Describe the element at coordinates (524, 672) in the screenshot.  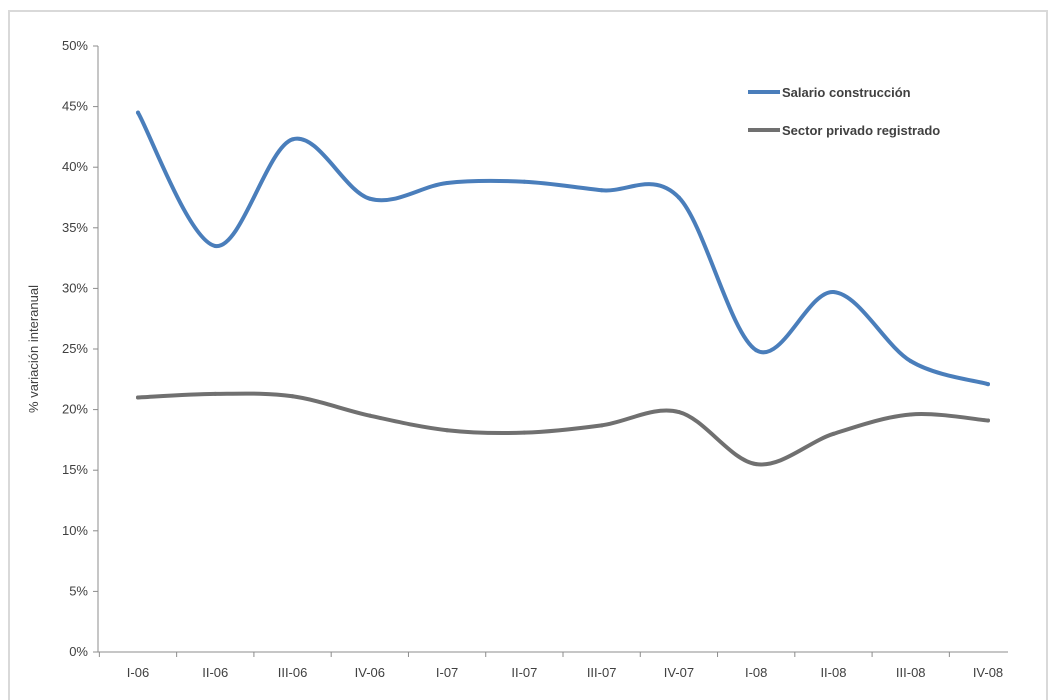
I see `x-tick-label: II-07` at that location.